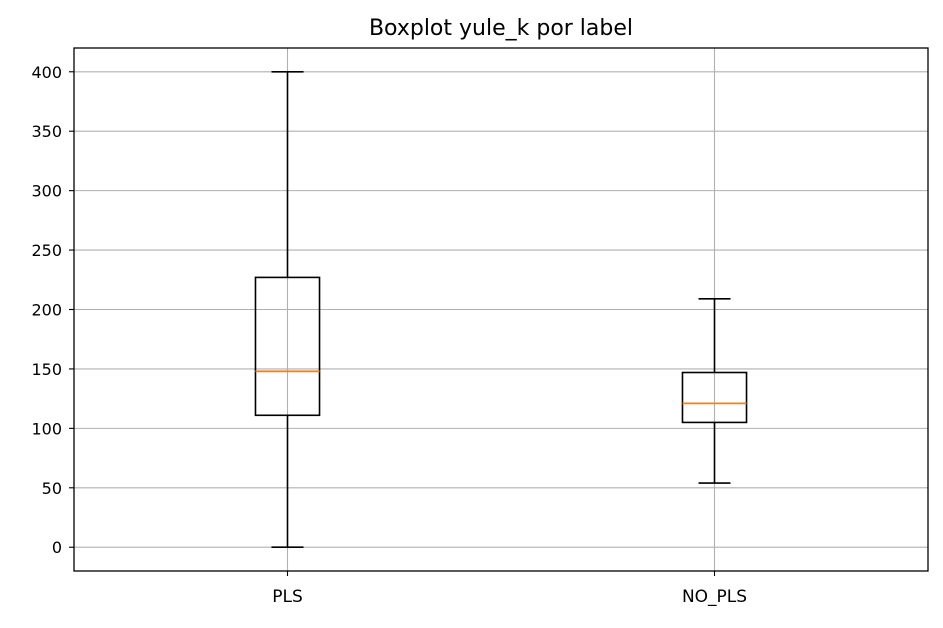  Describe the element at coordinates (46, 310) in the screenshot. I see `y-tick-label: 200` at that location.